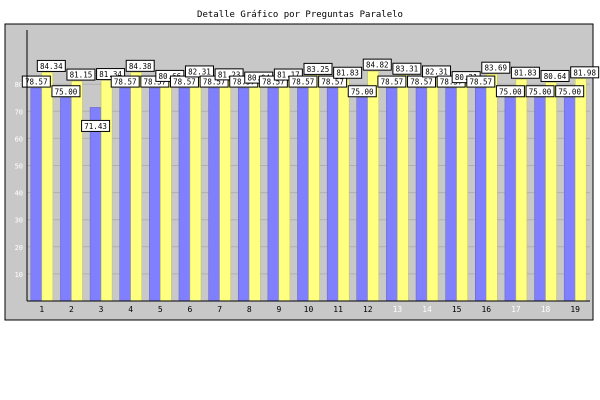 Image resolution: width=600 pixels, height=400 pixels. What do you see at coordinates (190, 309) in the screenshot?
I see `x-tick-label: 6` at bounding box center [190, 309].